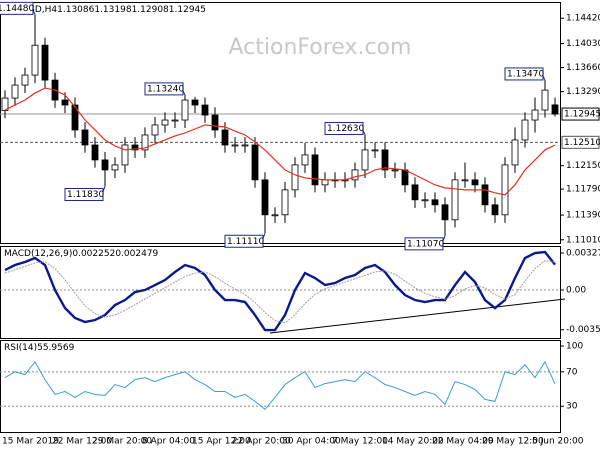 This screenshot has width=600, height=450. What do you see at coordinates (93, 254) in the screenshot?
I see `header-value: 0.002252` at bounding box center [93, 254].